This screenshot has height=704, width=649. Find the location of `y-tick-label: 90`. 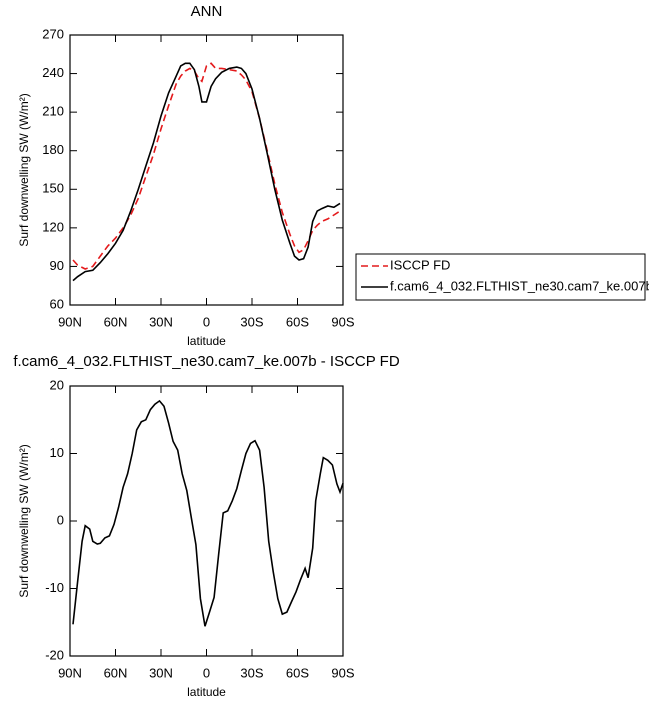

y-tick-label: 90 is located at coordinates (57, 265).